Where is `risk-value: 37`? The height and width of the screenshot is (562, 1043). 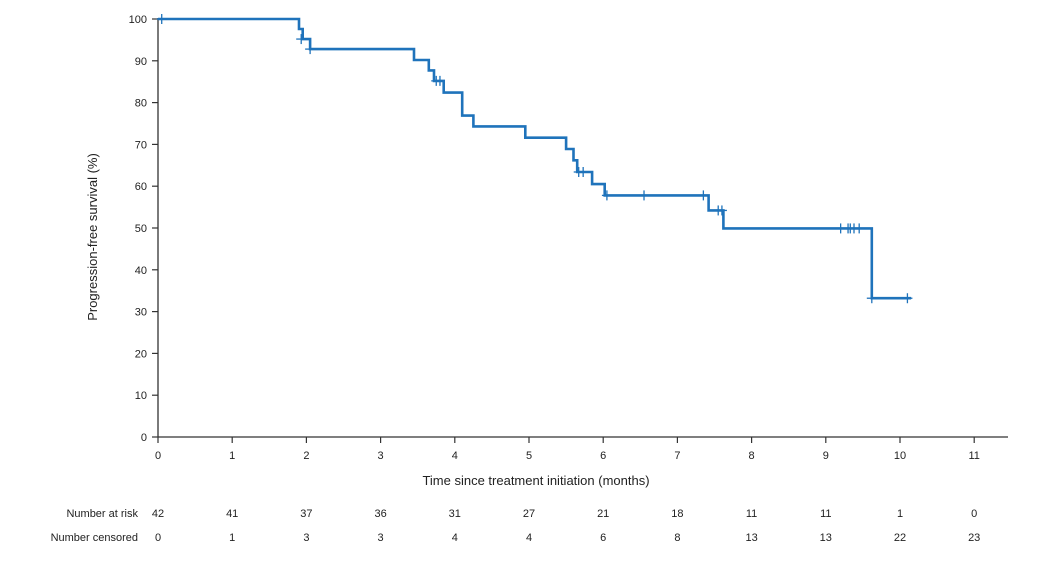
risk-value: 37 is located at coordinates (306, 514).